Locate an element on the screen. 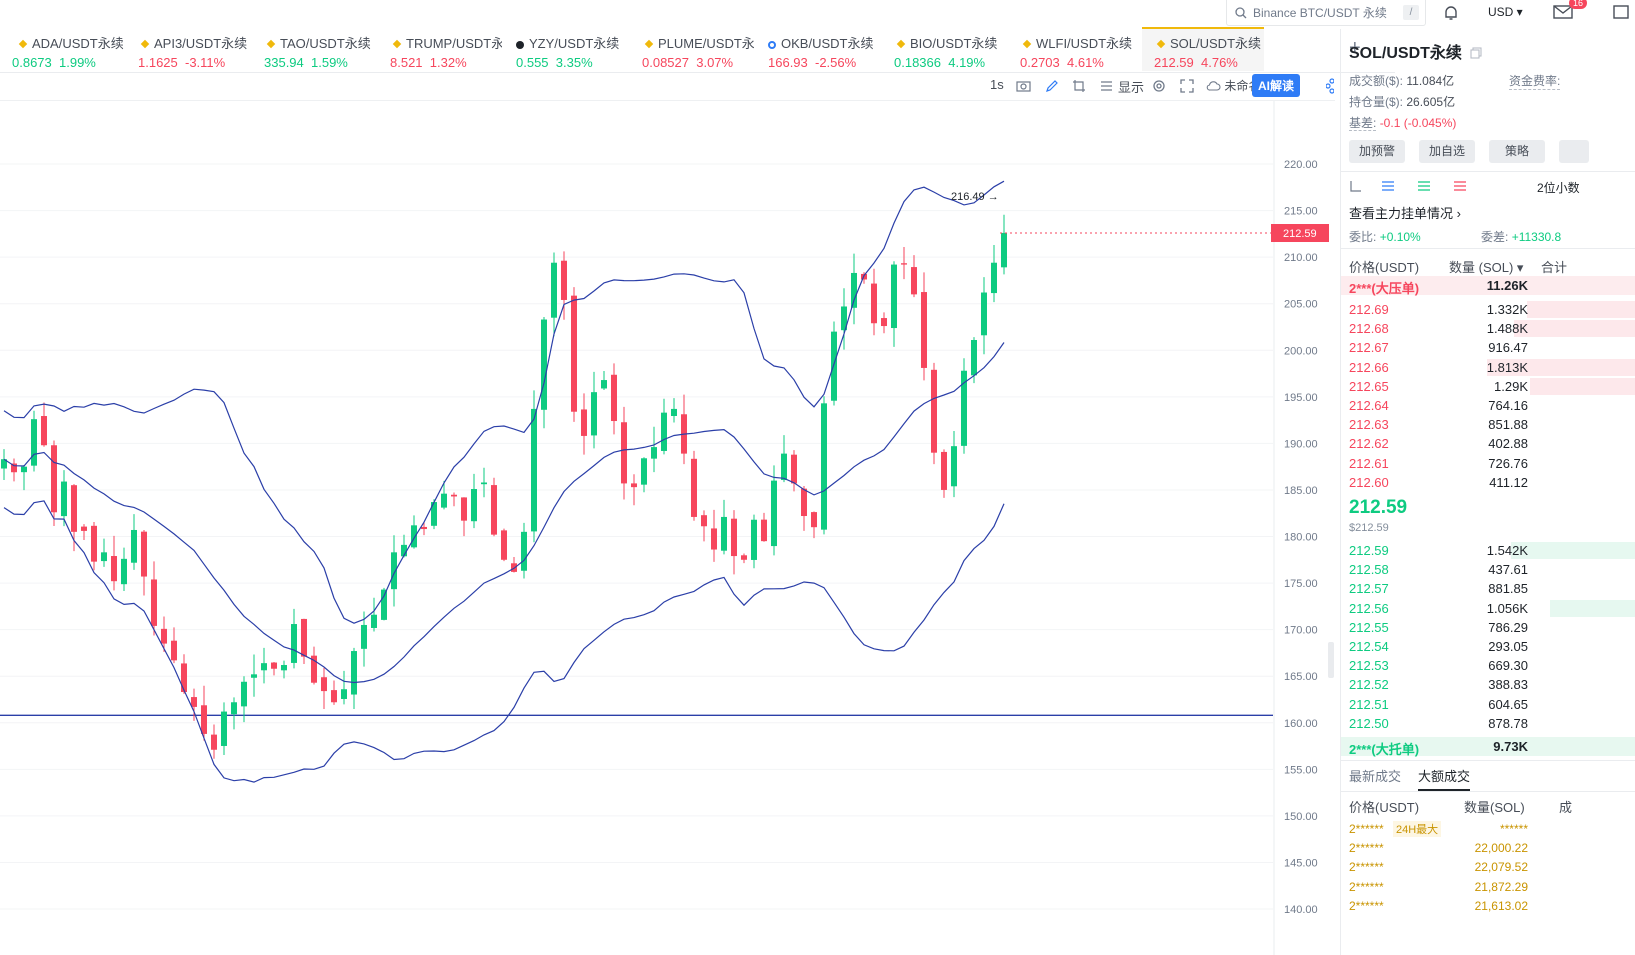  ask-row: 212.63 851.88 is located at coordinates (1488, 424).